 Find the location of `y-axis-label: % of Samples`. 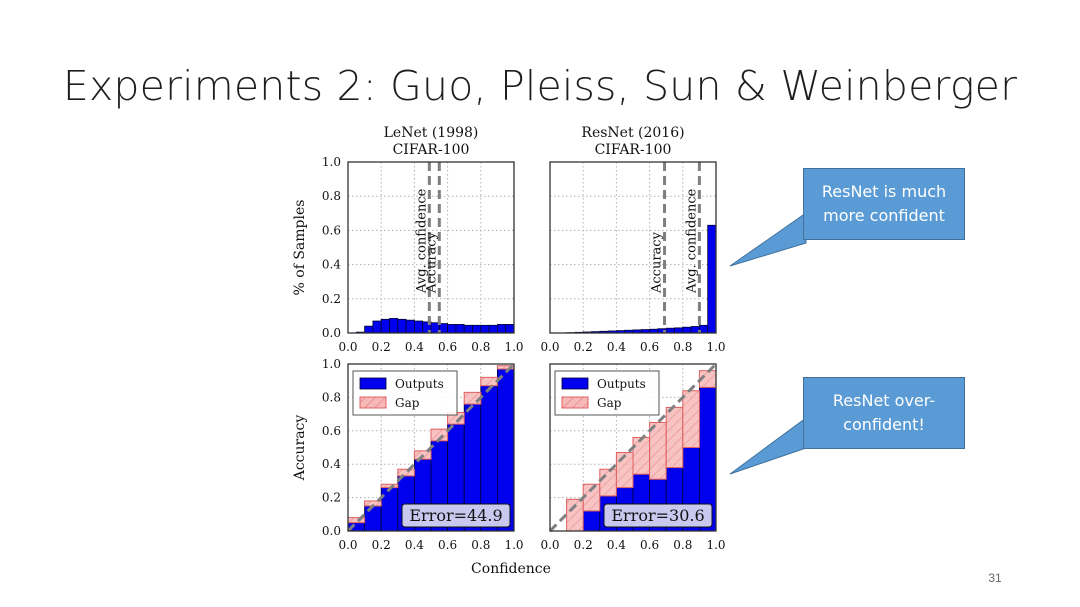

y-axis-label: % of Samples is located at coordinates (300, 248).